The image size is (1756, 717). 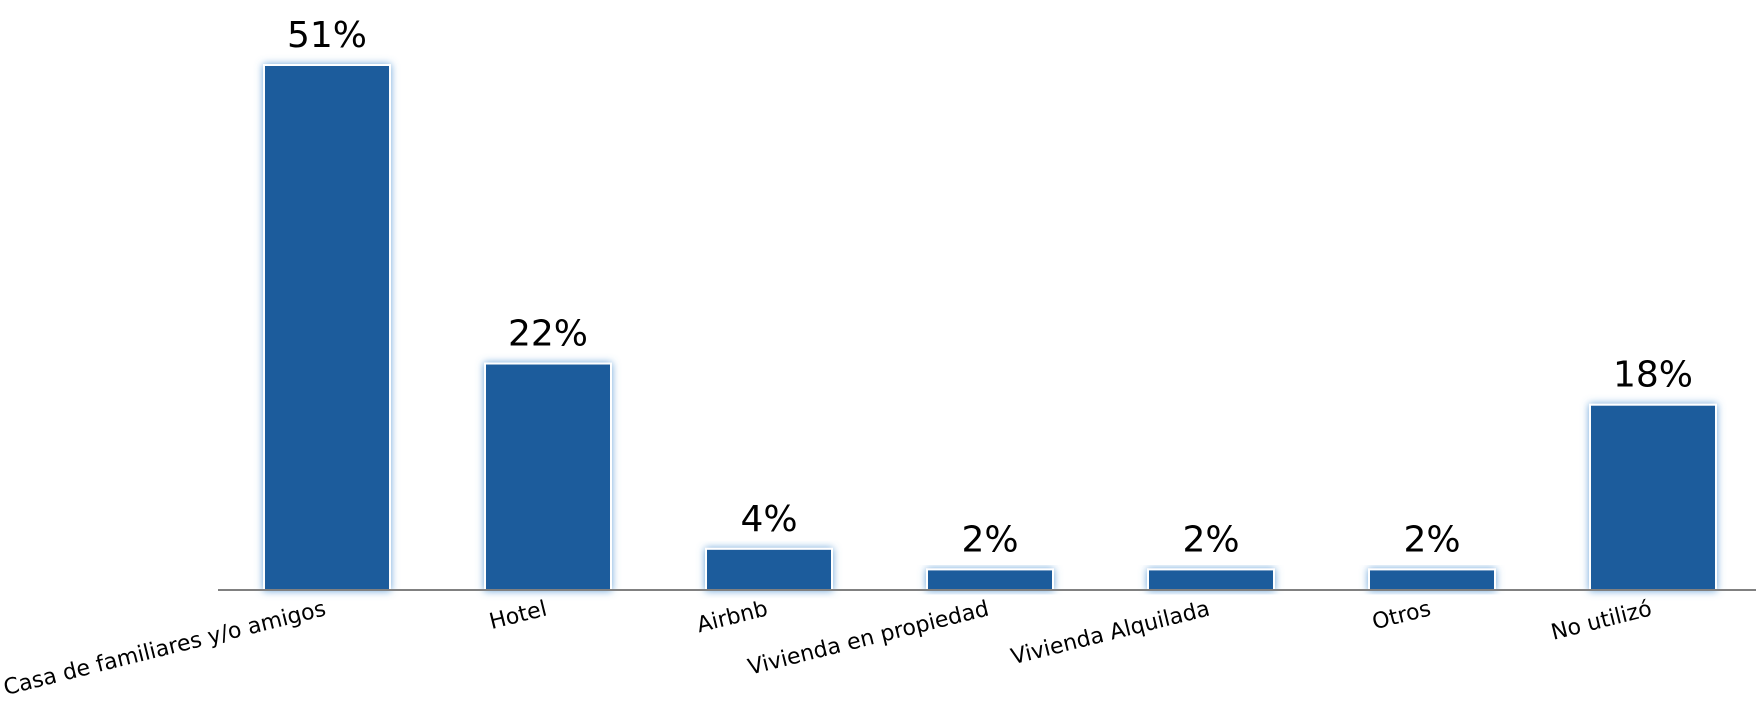 What do you see at coordinates (732, 618) in the screenshot?
I see `category-label-2: Airbnb` at bounding box center [732, 618].